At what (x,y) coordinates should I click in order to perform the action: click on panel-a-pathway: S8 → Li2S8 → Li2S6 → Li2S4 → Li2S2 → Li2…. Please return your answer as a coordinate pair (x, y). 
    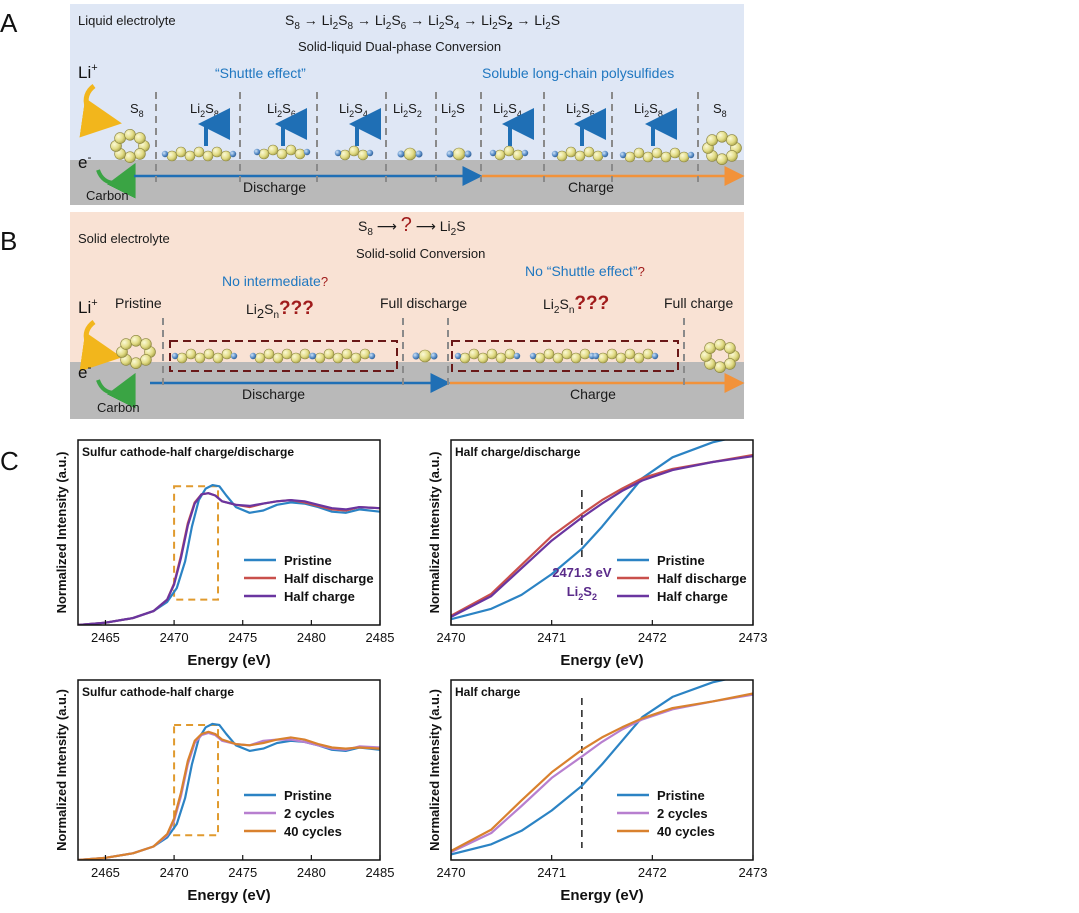
    Looking at the image, I should click on (422, 22).